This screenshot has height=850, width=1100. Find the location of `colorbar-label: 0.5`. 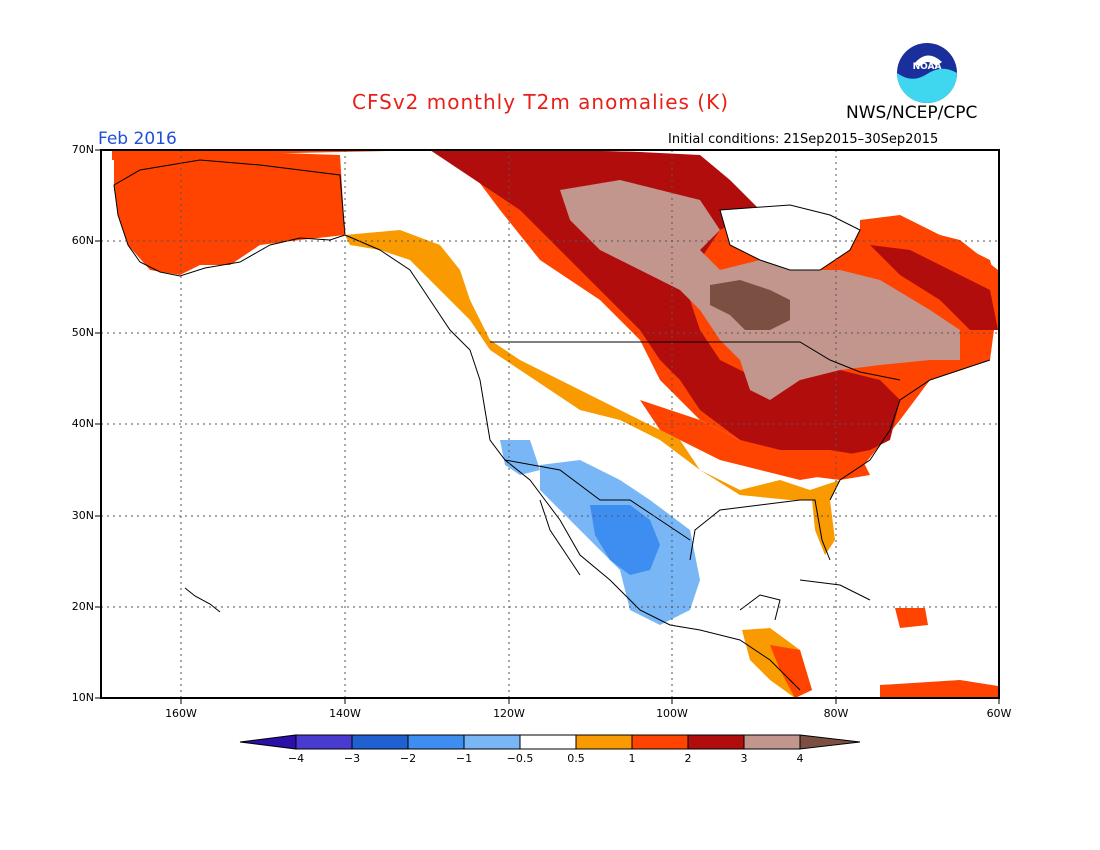

colorbar-label: 0.5 is located at coordinates (576, 758).